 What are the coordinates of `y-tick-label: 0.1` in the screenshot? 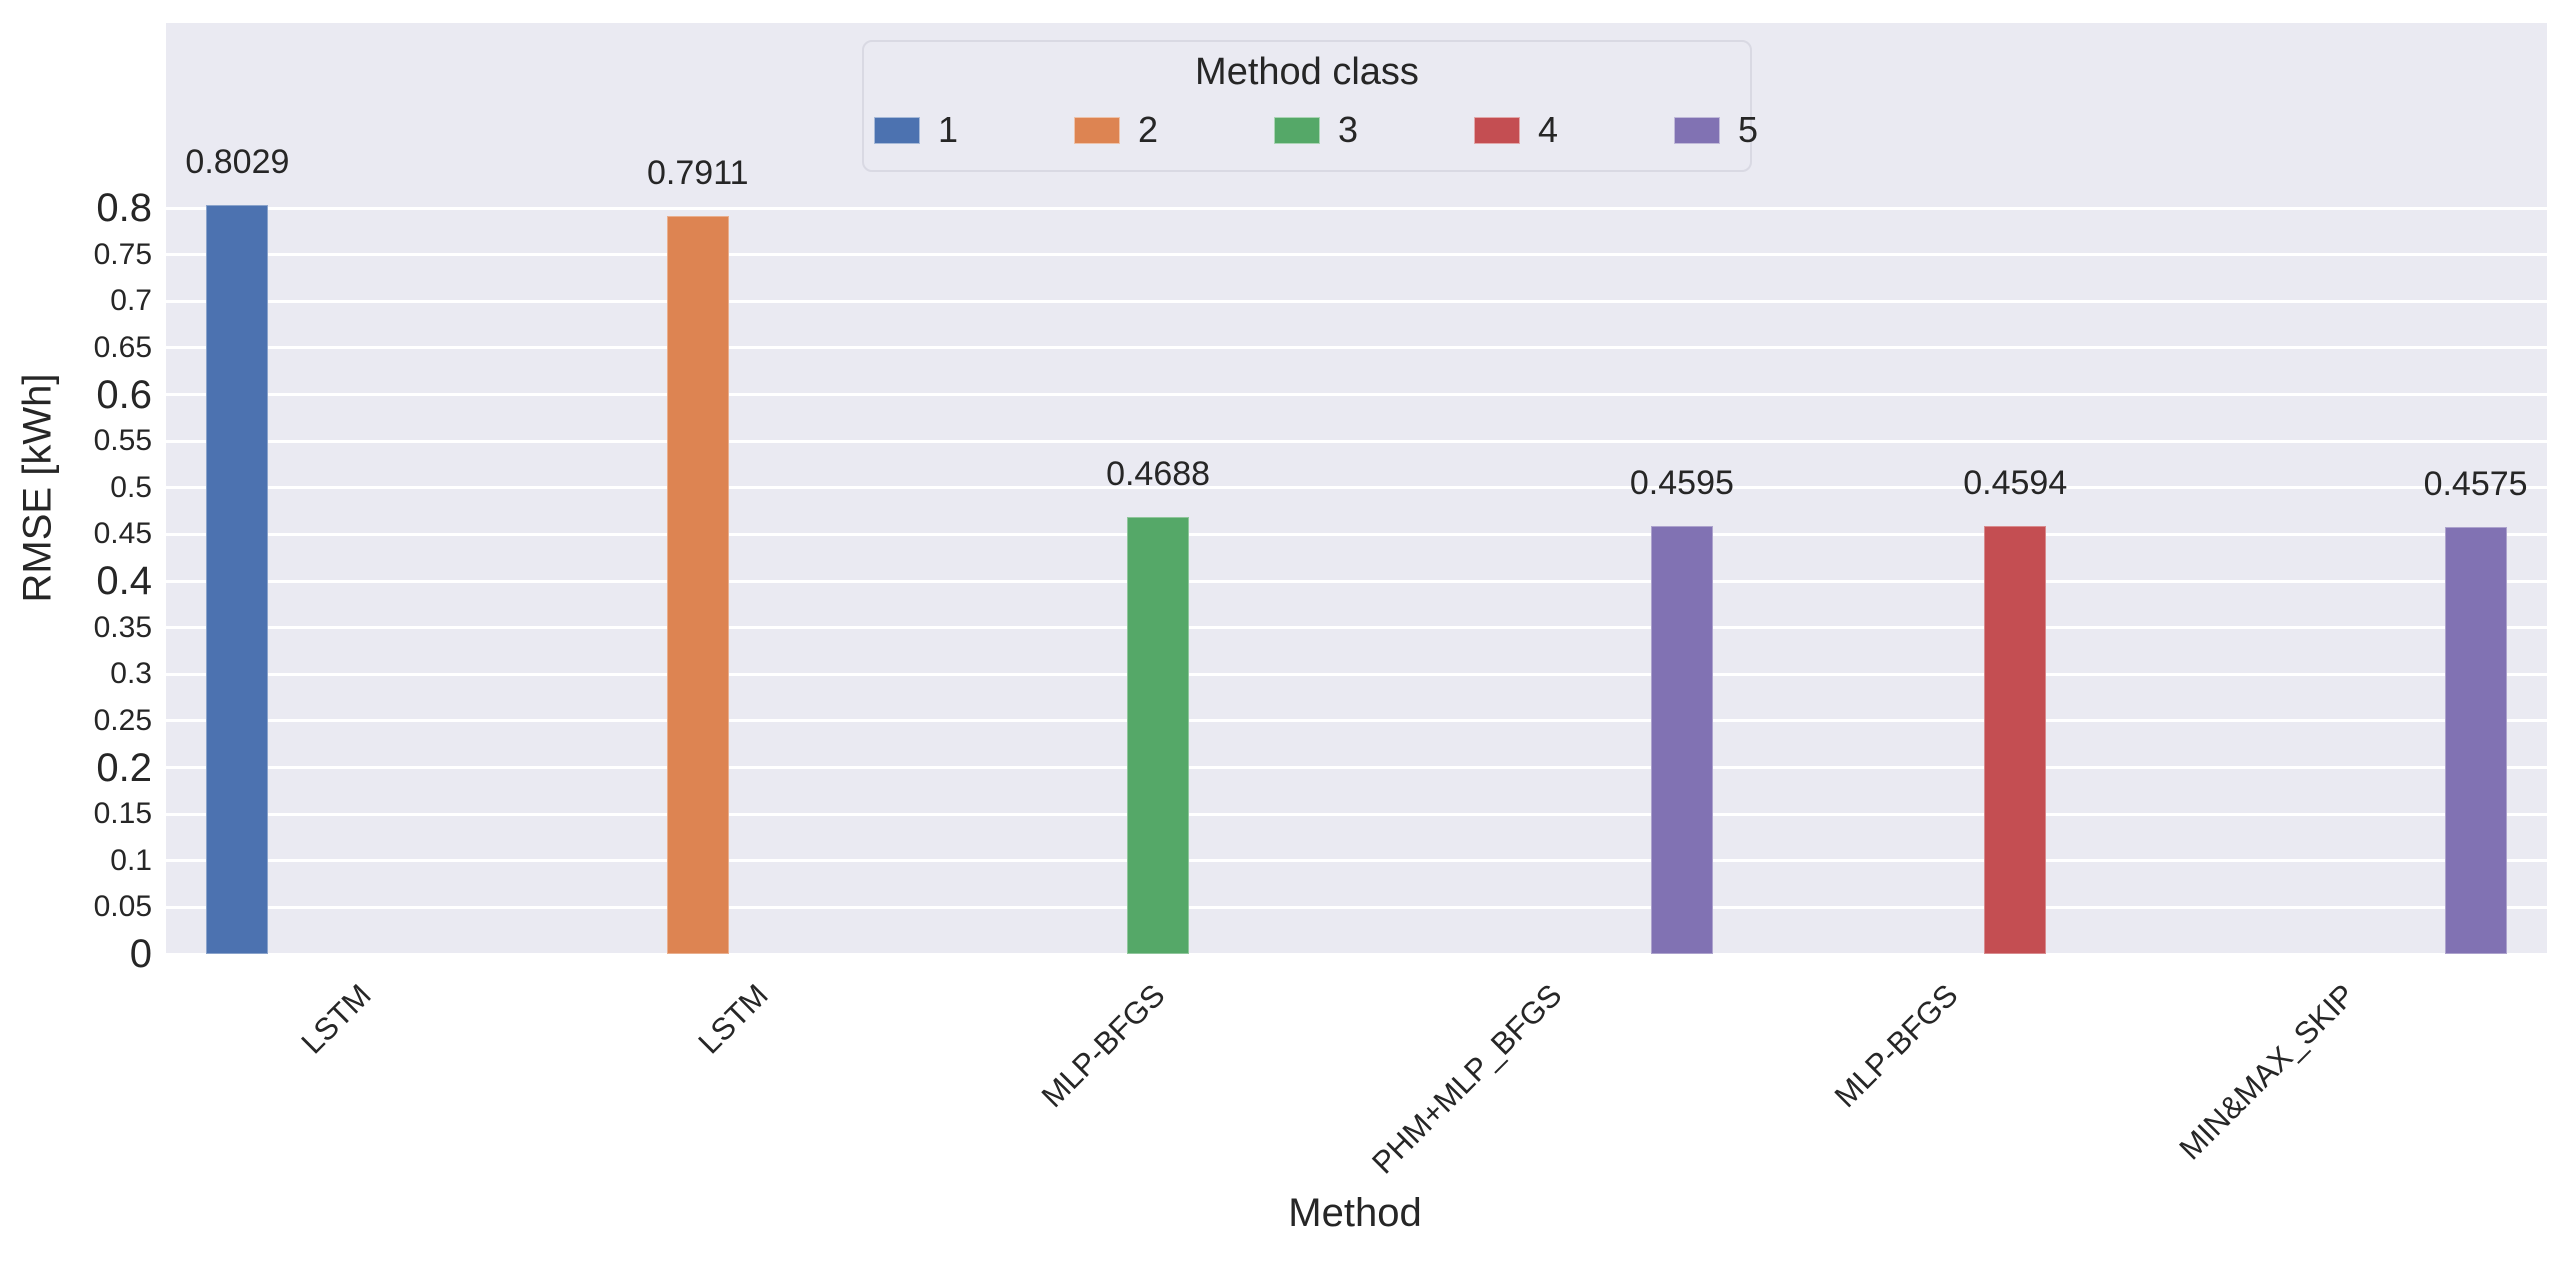 It's located at (131, 860).